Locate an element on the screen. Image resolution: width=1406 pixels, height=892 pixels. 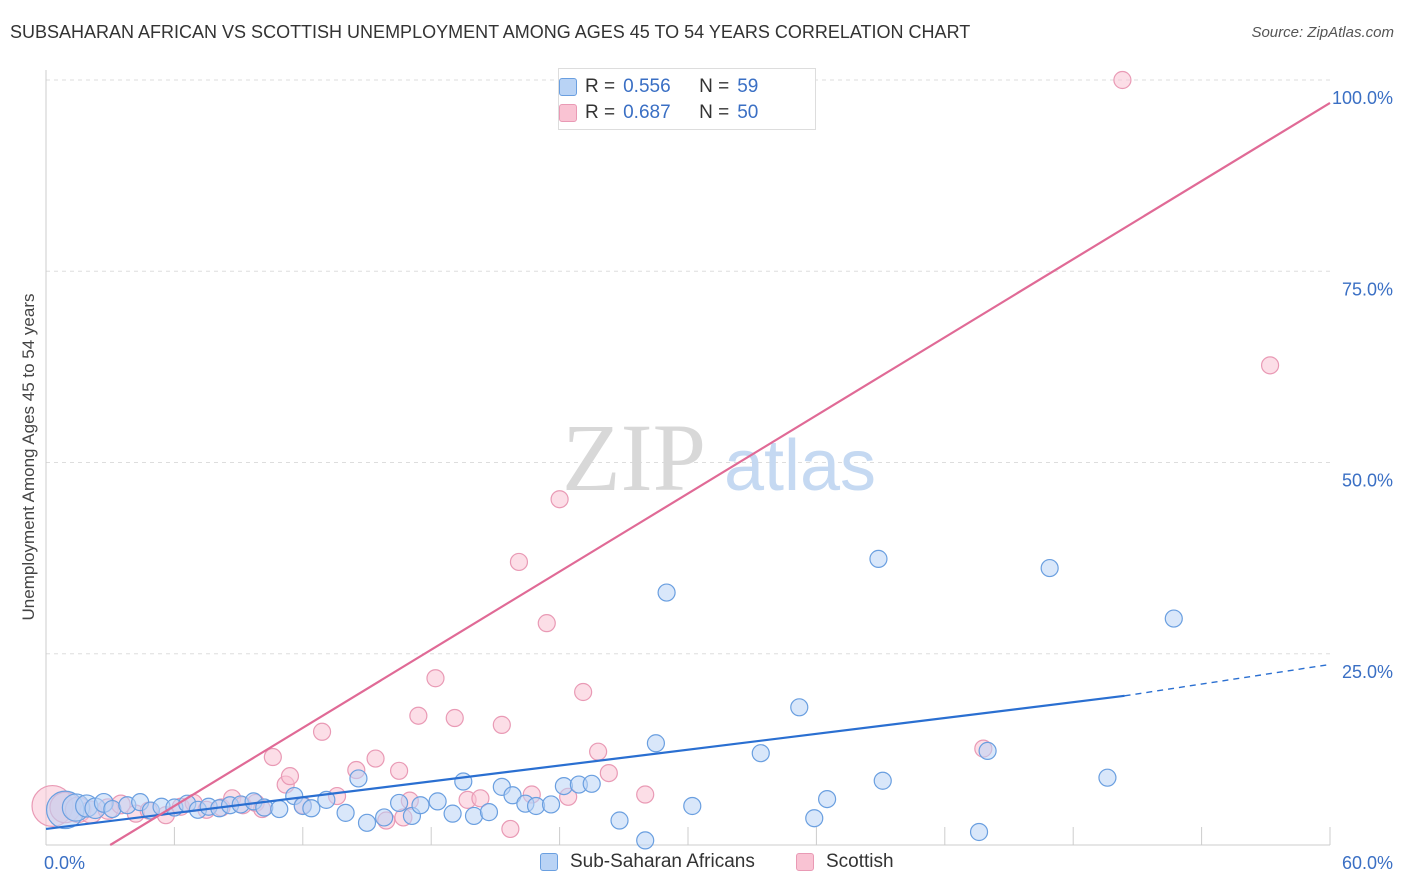
trend-extension-blue is located at coordinates (1227, 680).